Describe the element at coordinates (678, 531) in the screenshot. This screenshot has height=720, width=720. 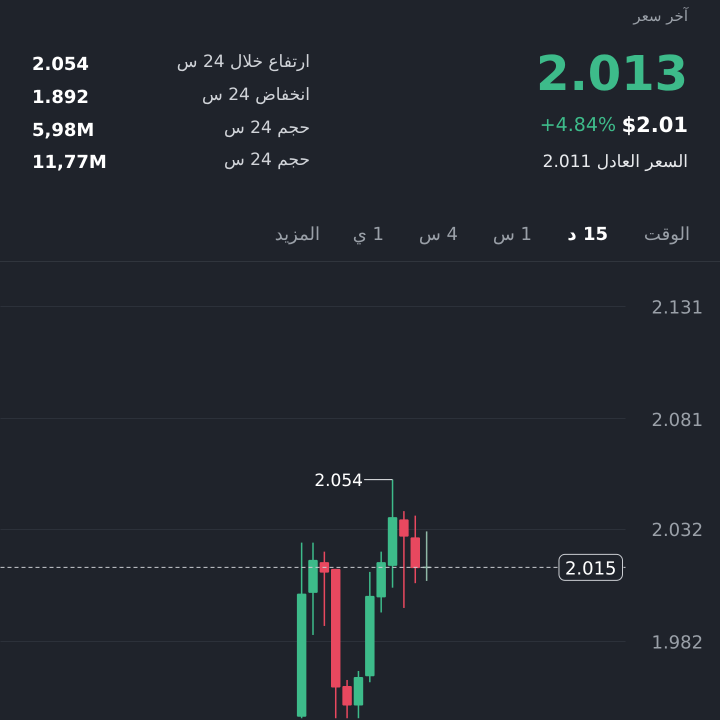
I see `y-tick-label: 2.032` at that location.